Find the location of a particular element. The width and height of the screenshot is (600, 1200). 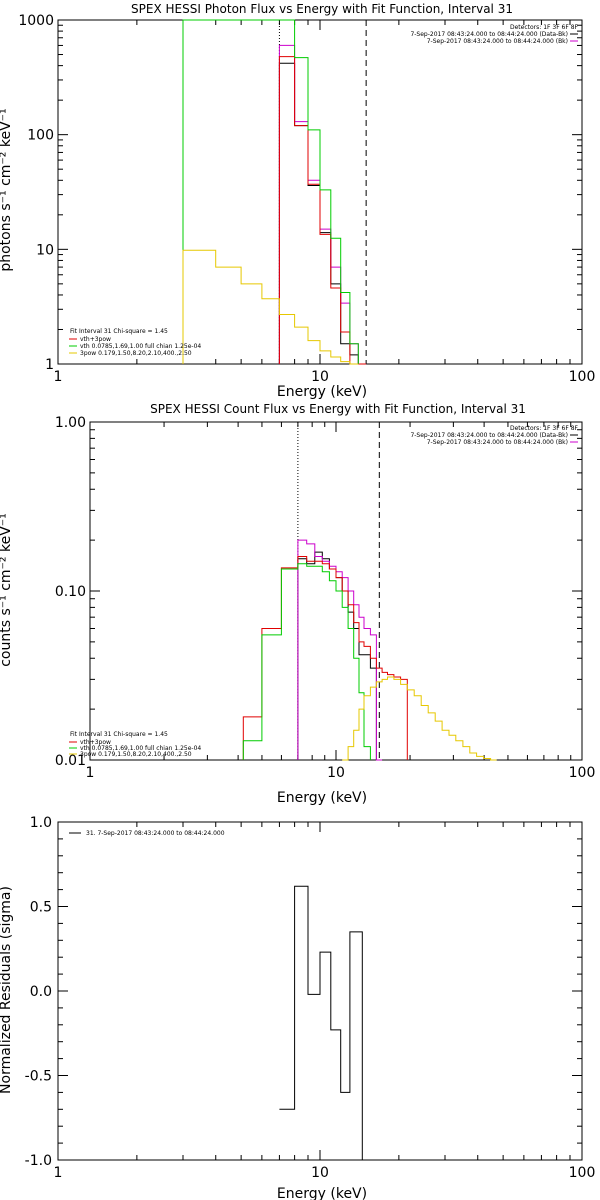

residuals-x-axis-label: Energy (keV) is located at coordinates (322, 1193).